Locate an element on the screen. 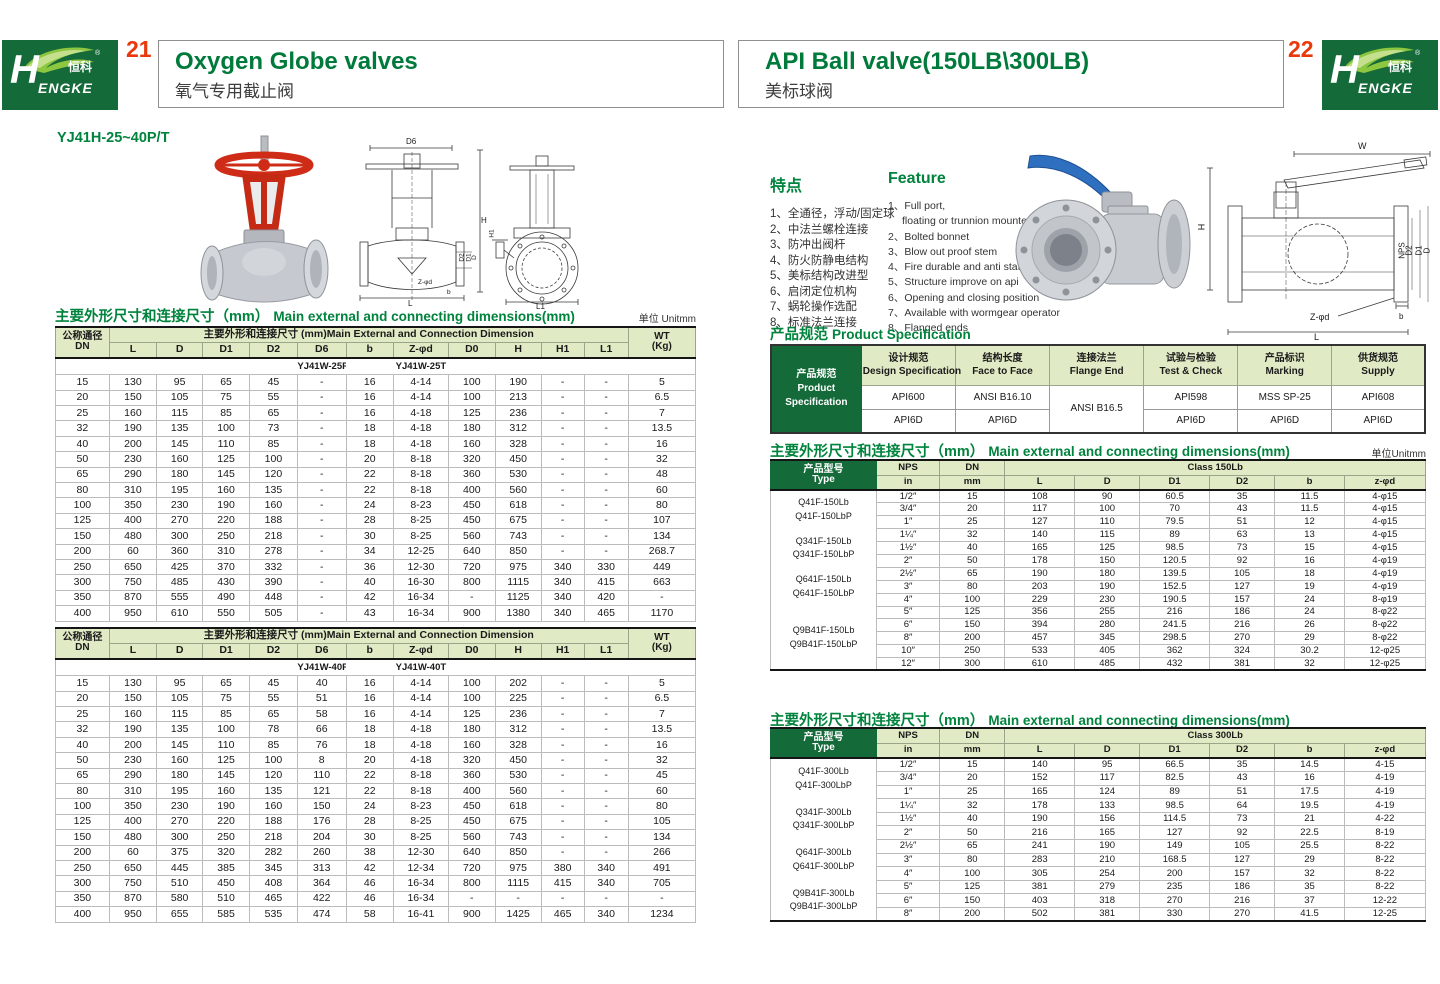  table-cell: 1125 is located at coordinates (518, 598).